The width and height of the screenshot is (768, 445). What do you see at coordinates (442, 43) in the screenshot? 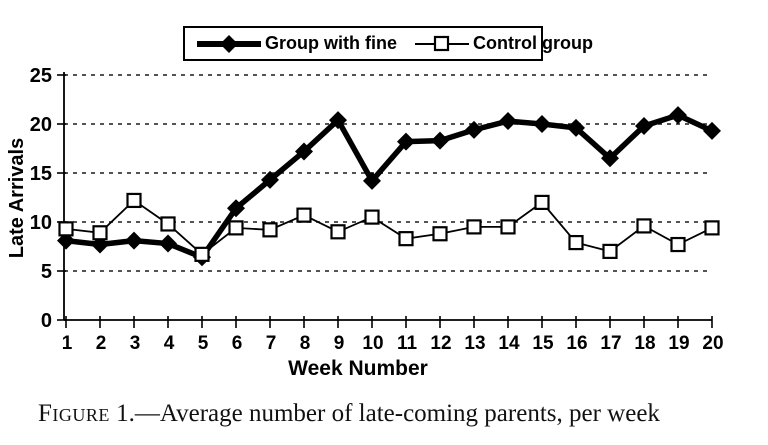
I see `control-series-sample-icon` at bounding box center [442, 43].